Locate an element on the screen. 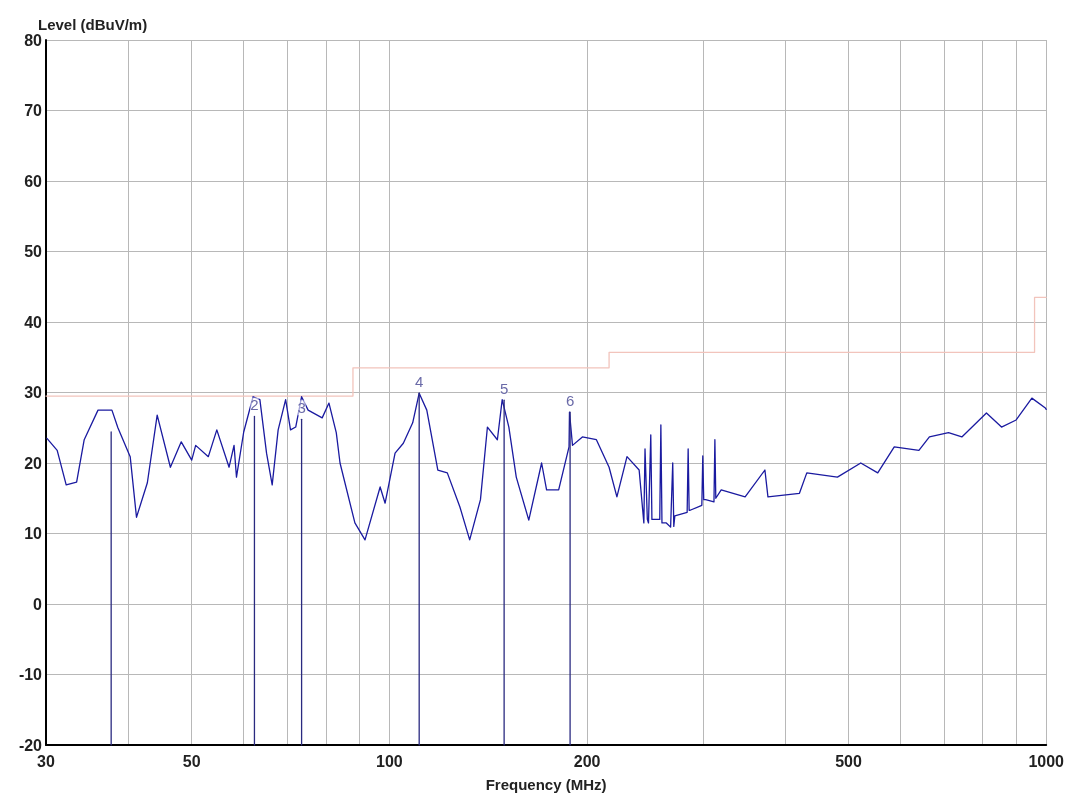  y-tick-label: 50 is located at coordinates (33, 251).